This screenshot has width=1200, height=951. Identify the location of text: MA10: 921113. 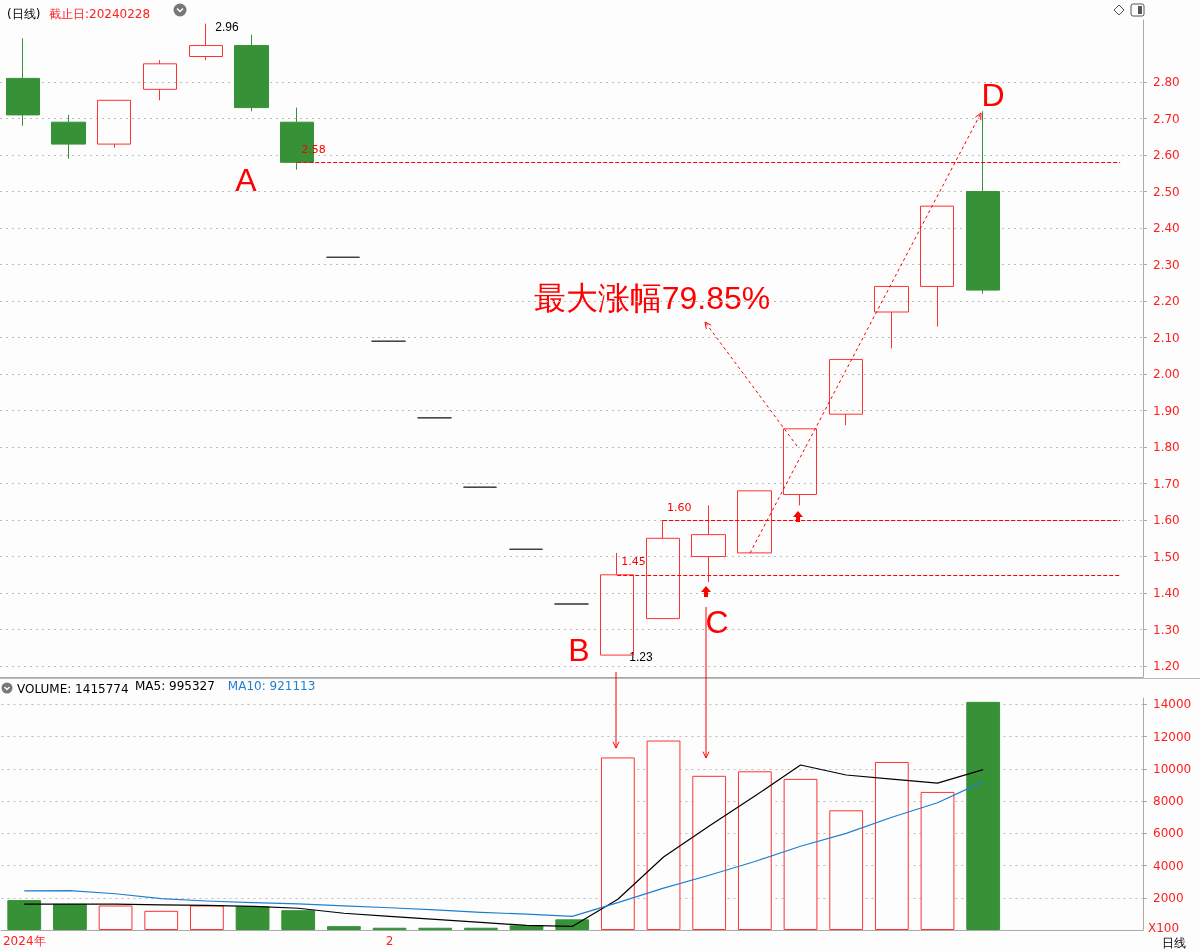
(271, 686).